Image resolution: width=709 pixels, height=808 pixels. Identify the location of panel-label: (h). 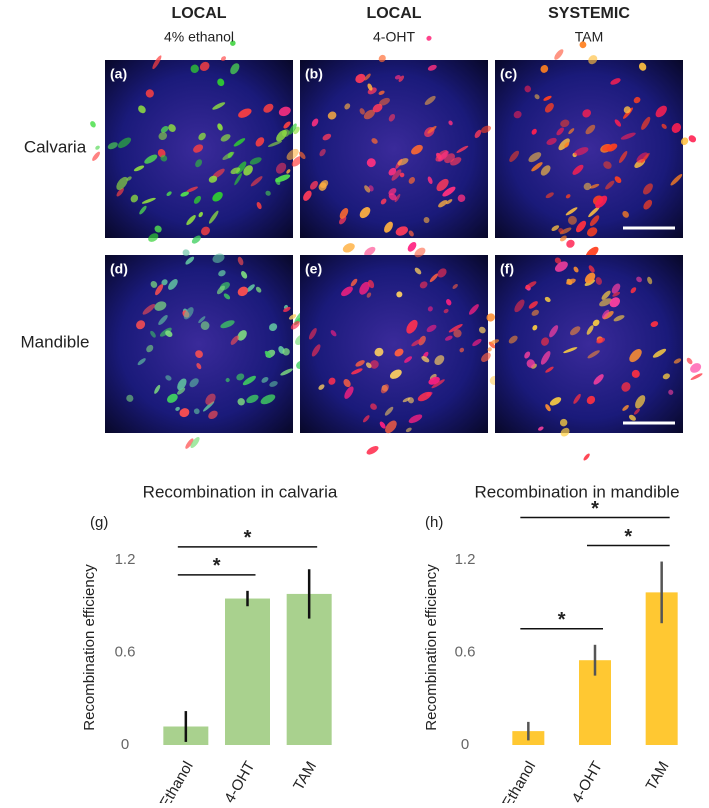
(434, 522).